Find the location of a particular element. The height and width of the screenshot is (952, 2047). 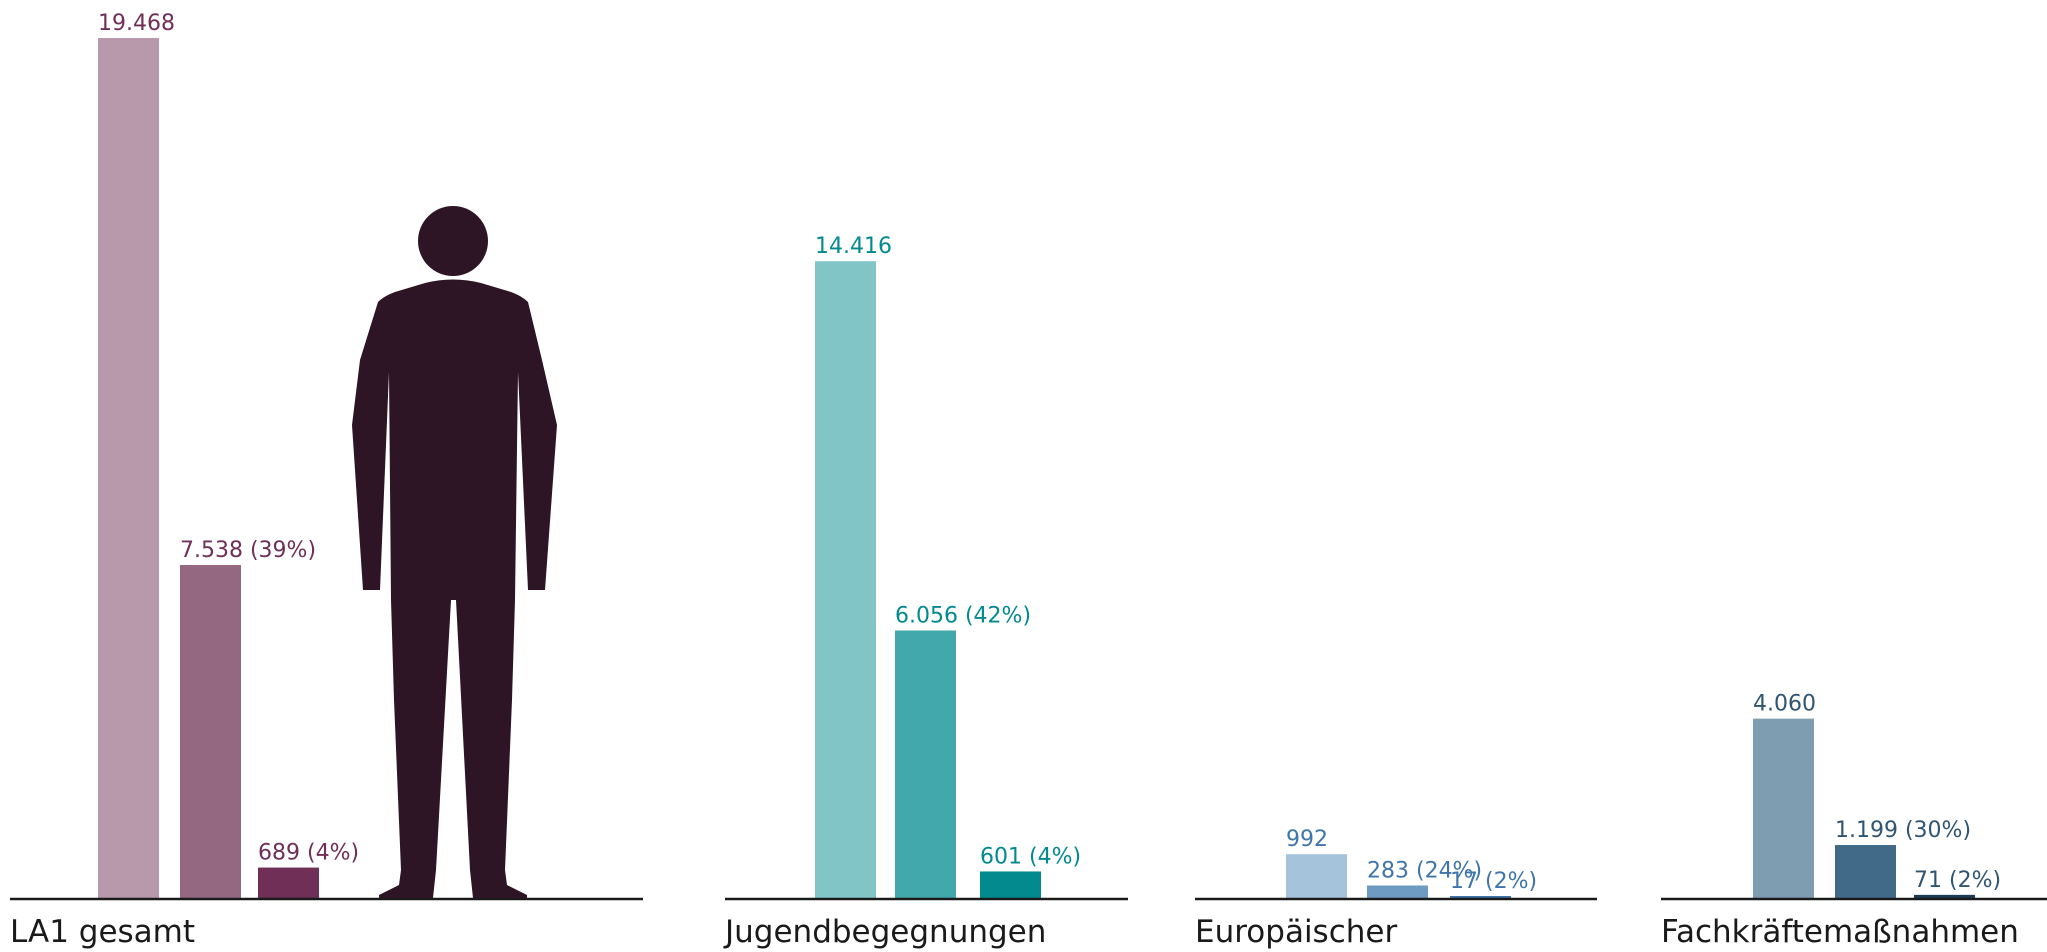

category-label-0: LA1 gesamt is located at coordinates (102, 932).